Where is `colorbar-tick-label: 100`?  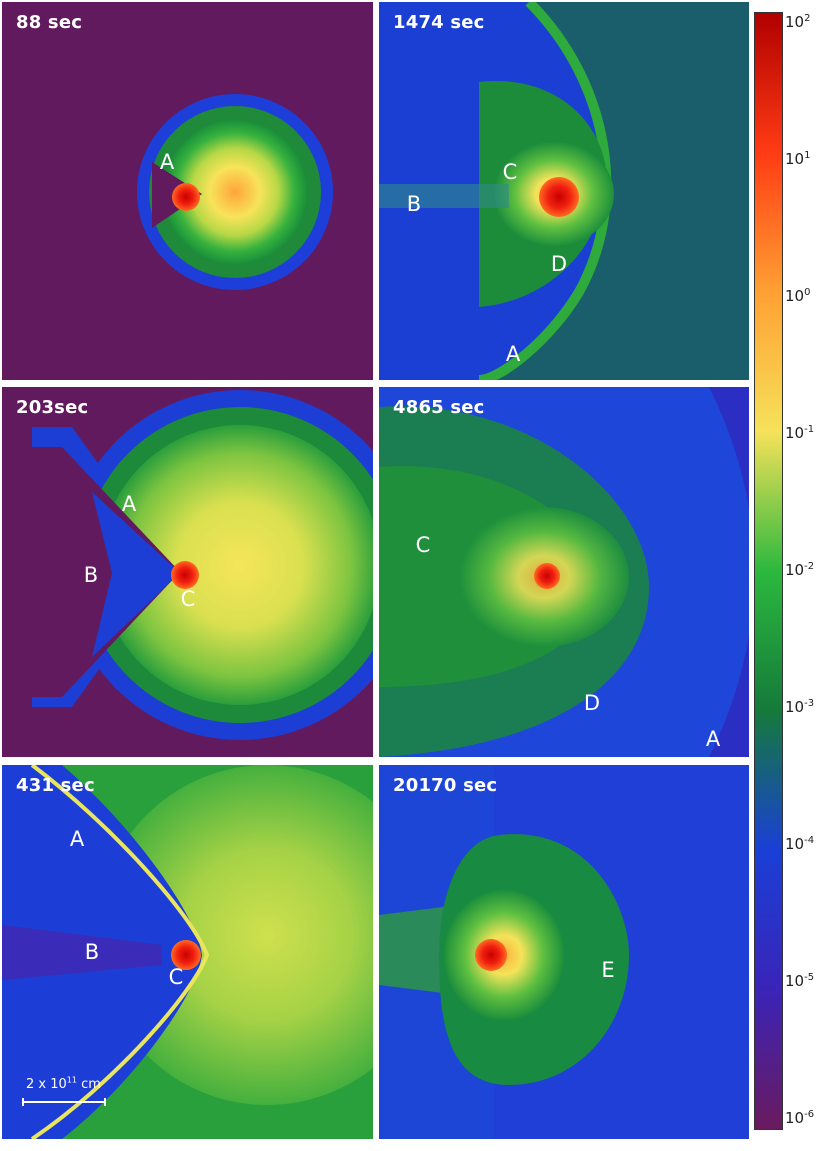 colorbar-tick-label: 100 is located at coordinates (798, 296).